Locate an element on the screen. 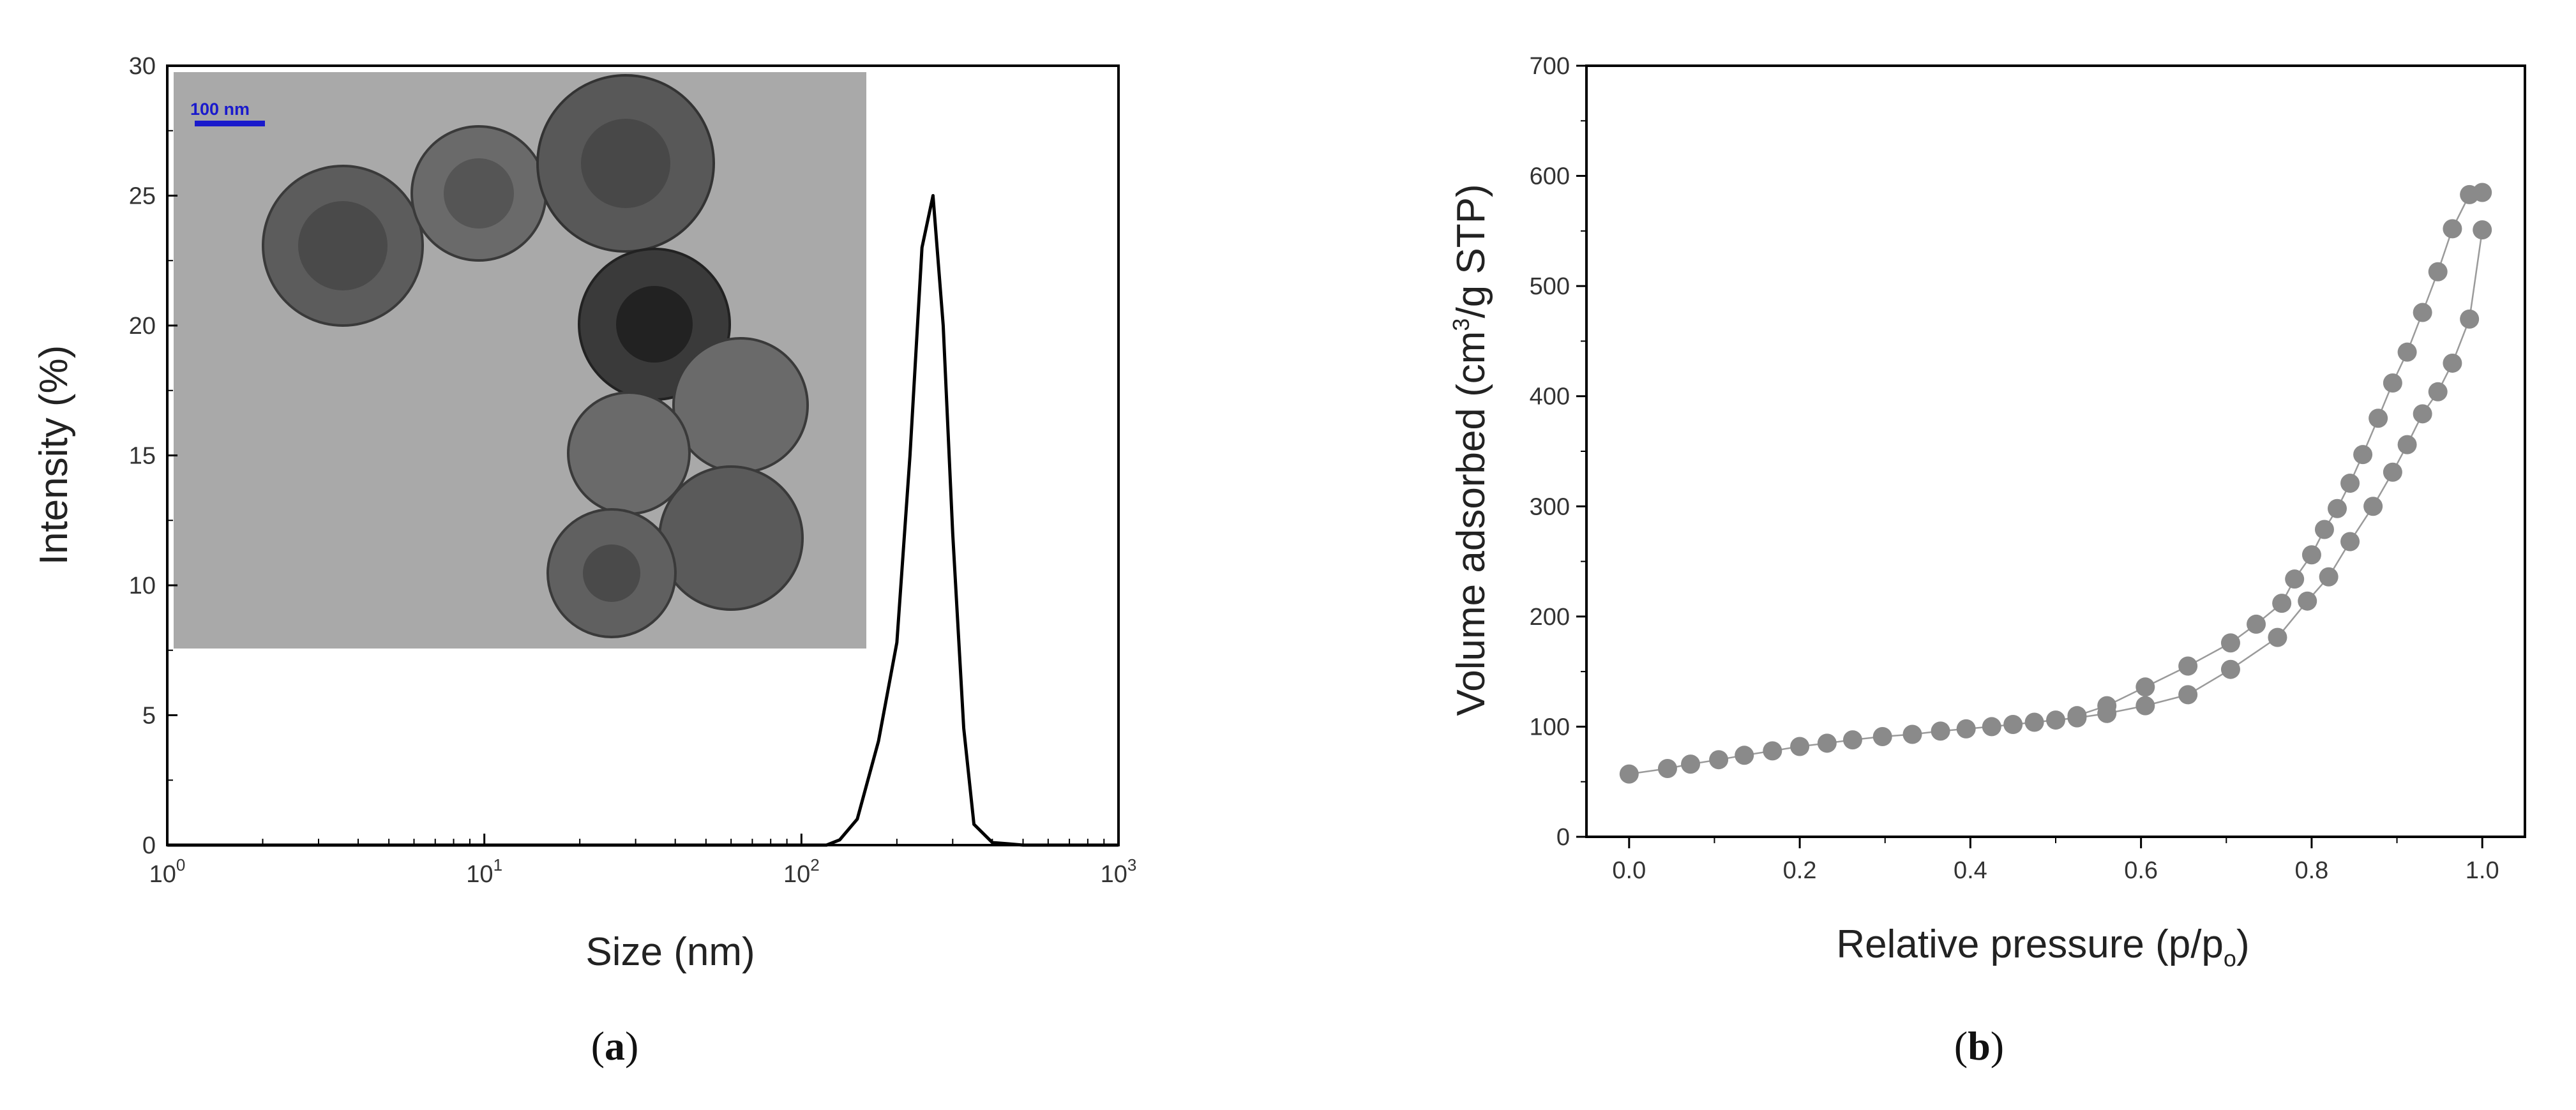 This screenshot has width=2576, height=1110. panel-a-label: (a) is located at coordinates (615, 1046).